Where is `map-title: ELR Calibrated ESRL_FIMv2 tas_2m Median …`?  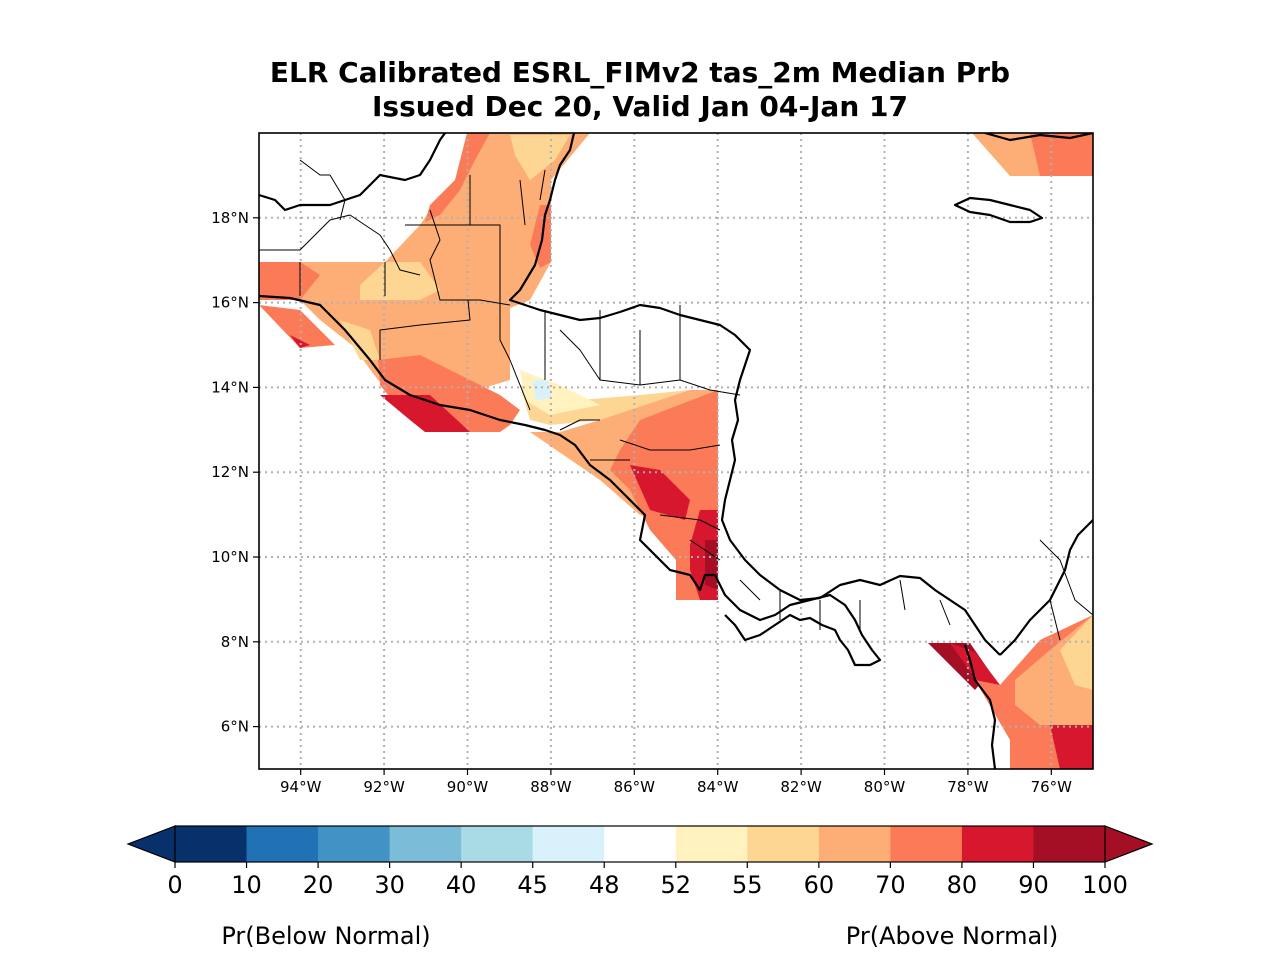
map-title: ELR Calibrated ESRL_FIMv2 tas_2m Median … is located at coordinates (640, 90).